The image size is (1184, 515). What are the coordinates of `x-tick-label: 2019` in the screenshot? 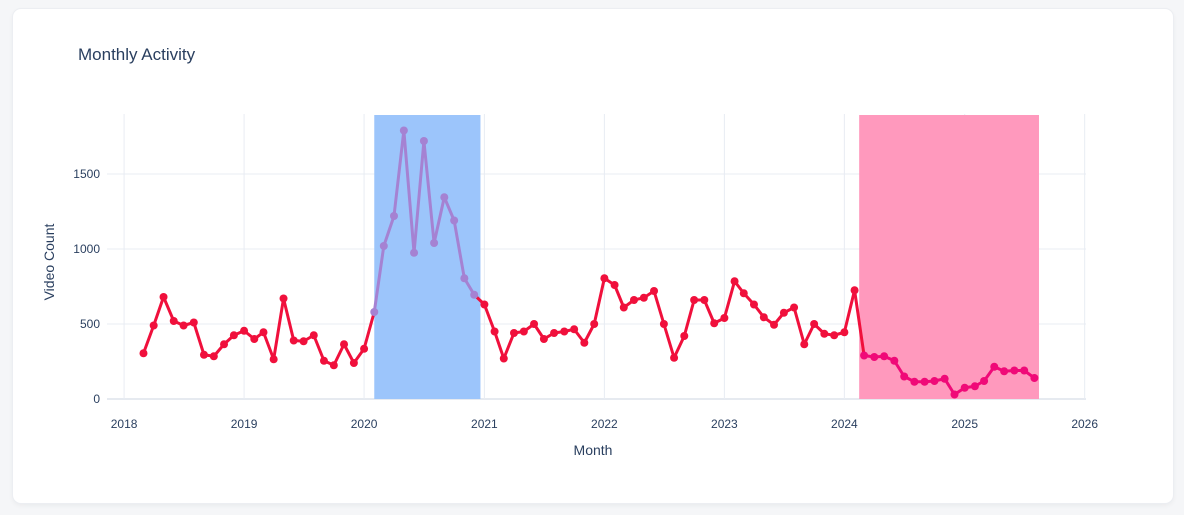 It's located at (244, 424).